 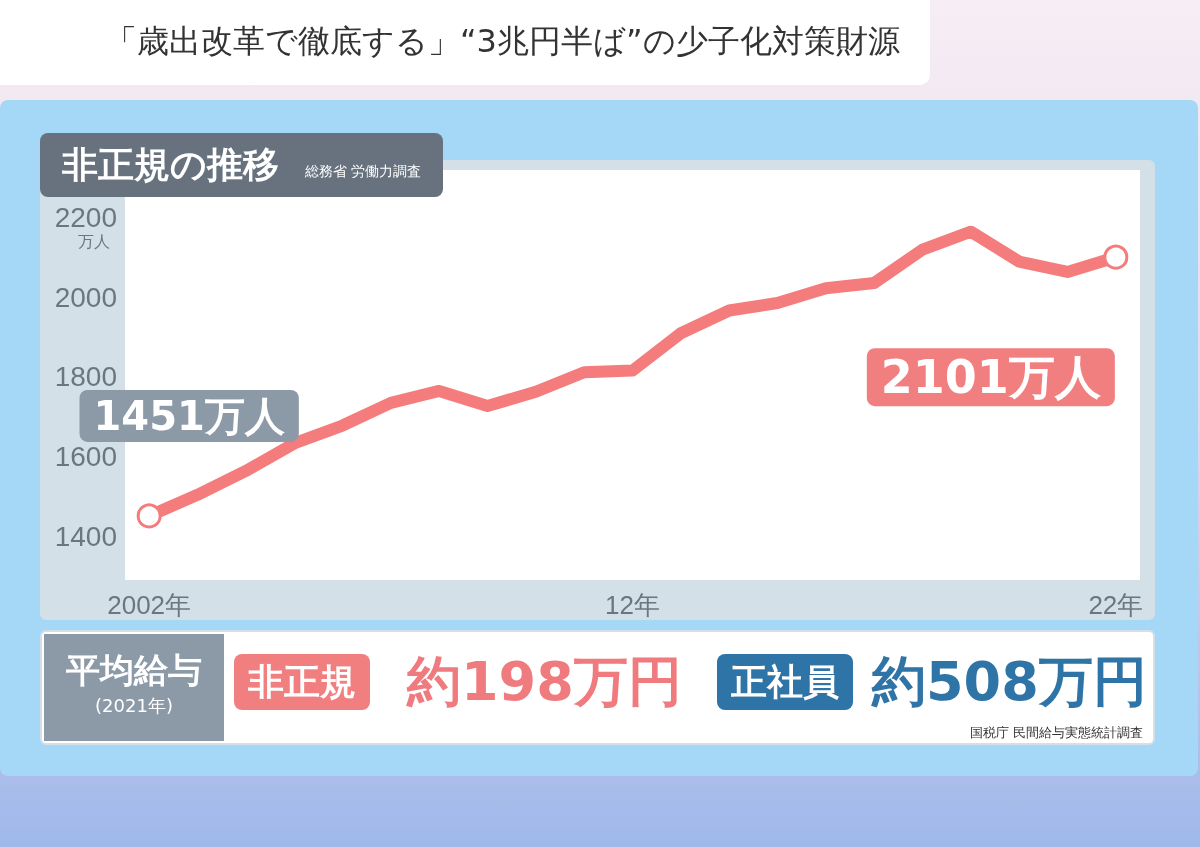 I want to click on y-tick-label: 2200, so click(x=85, y=218).